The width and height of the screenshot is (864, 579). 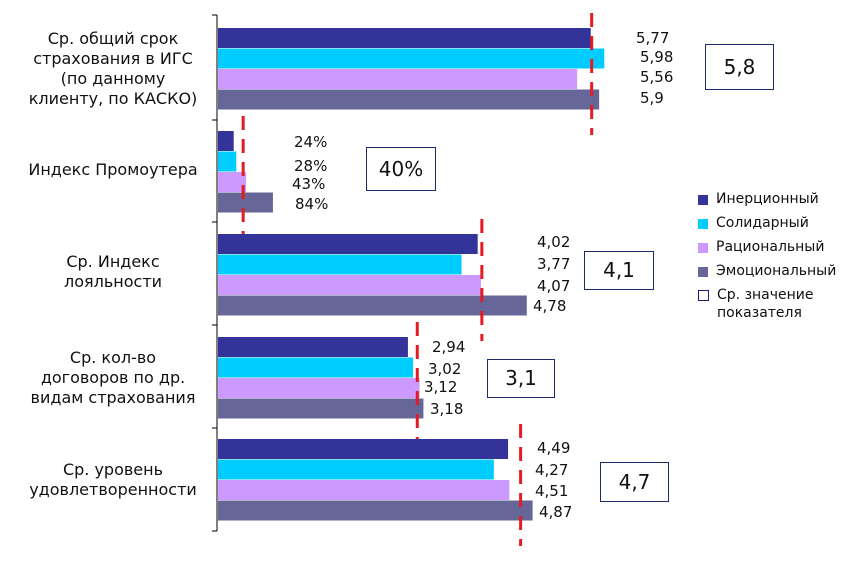 I want to click on legend-item-emotional: Эмоциональный, so click(x=777, y=274).